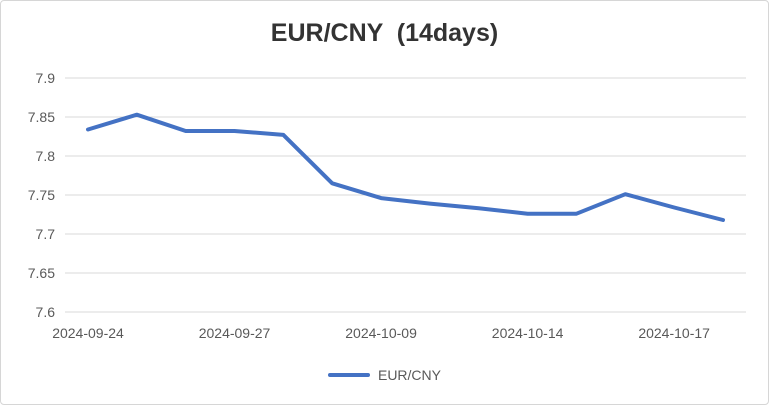 The height and width of the screenshot is (405, 769). Describe the element at coordinates (41, 117) in the screenshot. I see `y-tick-label: 7.85` at that location.